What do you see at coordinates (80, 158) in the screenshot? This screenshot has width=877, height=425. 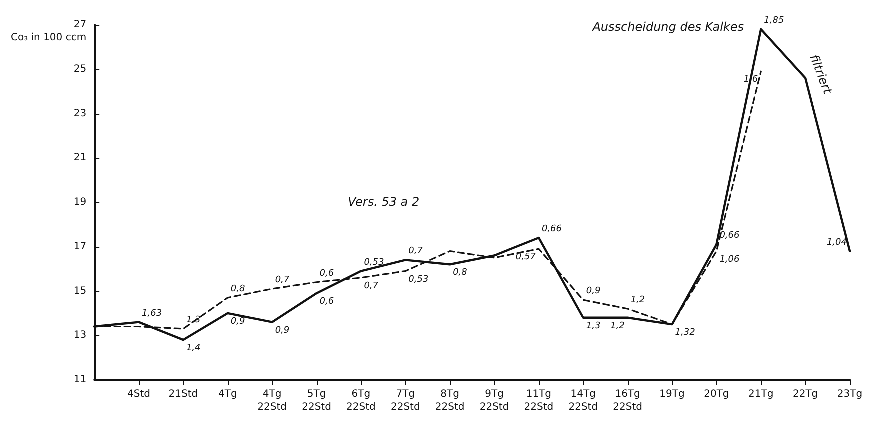 I see `y-tick-label: 21` at bounding box center [80, 158].